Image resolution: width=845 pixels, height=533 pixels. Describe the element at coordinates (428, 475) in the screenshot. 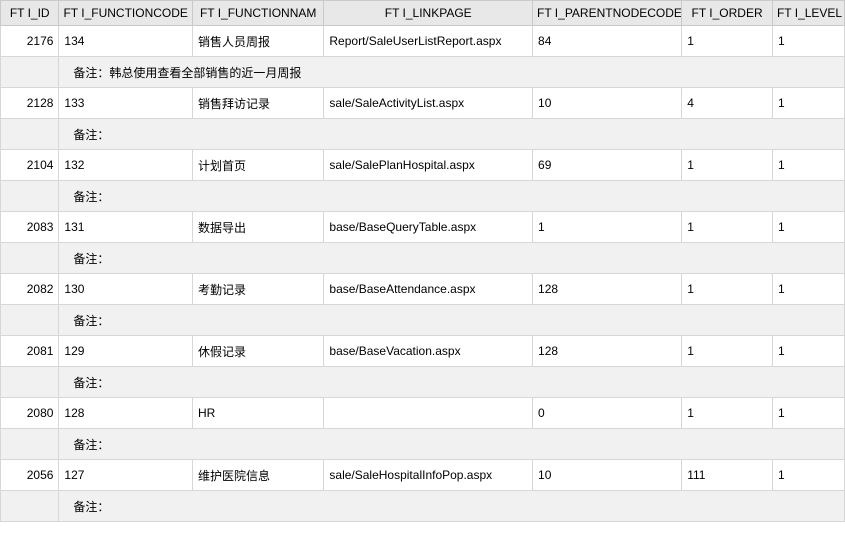

I see `cell-linkpage: sale/SaleHospitalInfoPop.aspx` at that location.